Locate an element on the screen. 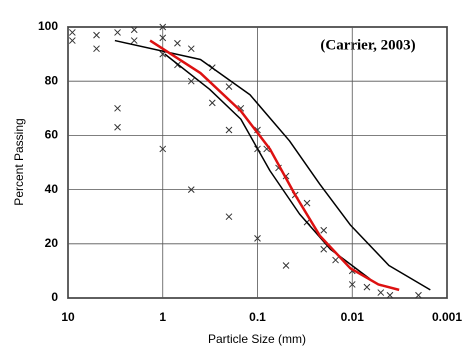 This screenshot has width=474, height=360. x-tick-label: 0.001 is located at coordinates (447, 317).